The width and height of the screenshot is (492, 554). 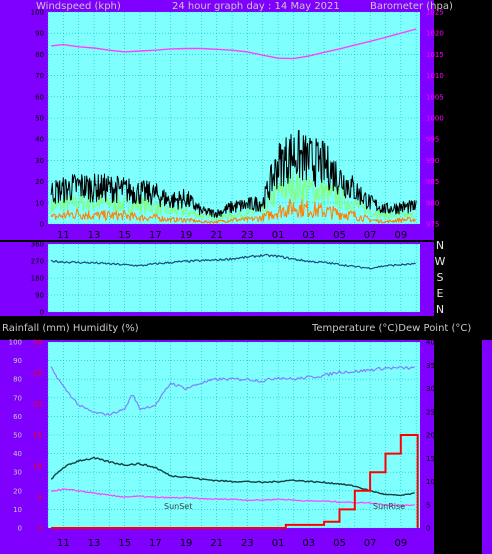 What do you see at coordinates (178, 506) in the screenshot?
I see `sunset-annotation: SunSet` at bounding box center [178, 506].